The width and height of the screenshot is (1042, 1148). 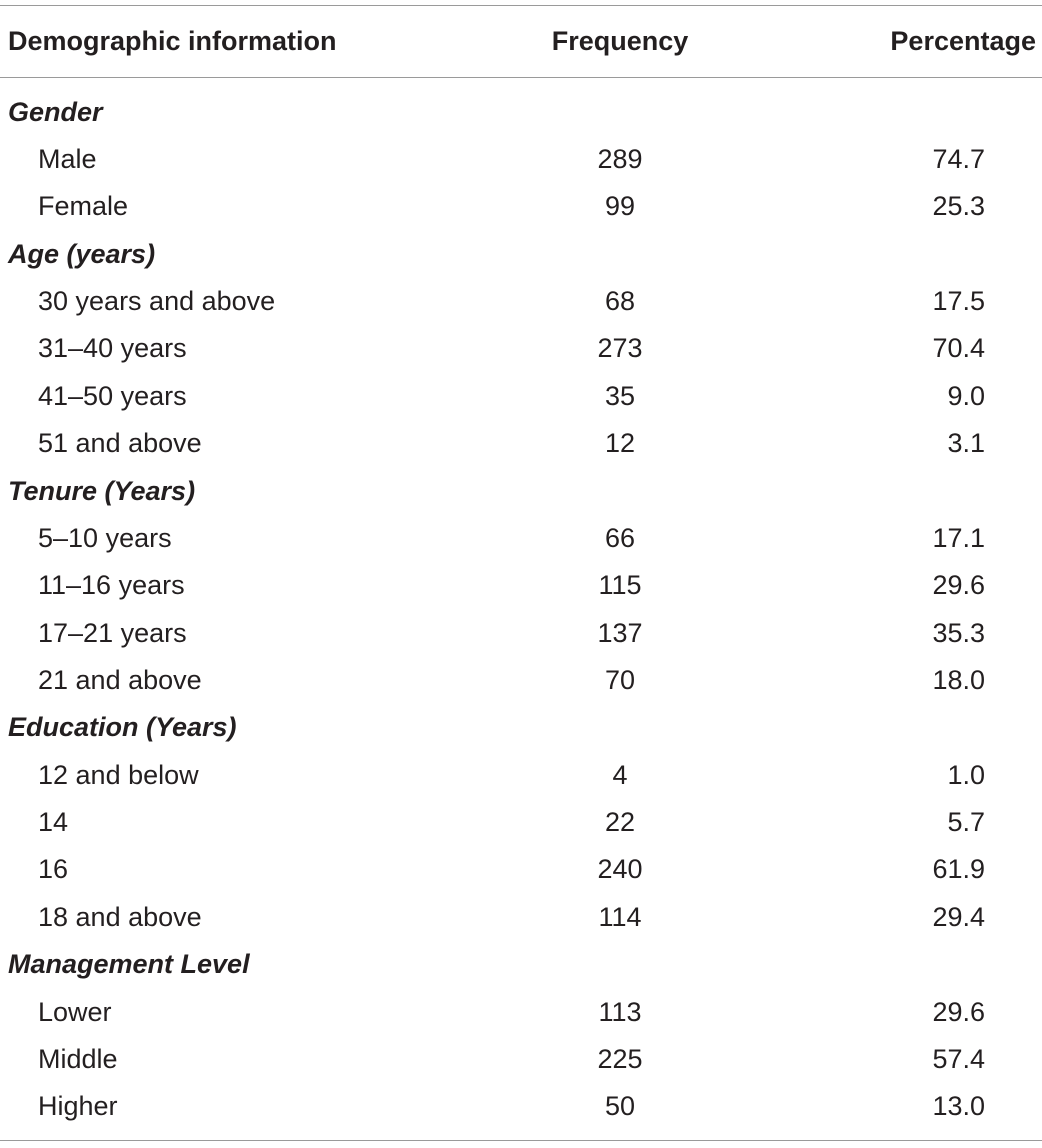 What do you see at coordinates (521, 822) in the screenshot?
I see `table-row: 14 22 5.7` at bounding box center [521, 822].